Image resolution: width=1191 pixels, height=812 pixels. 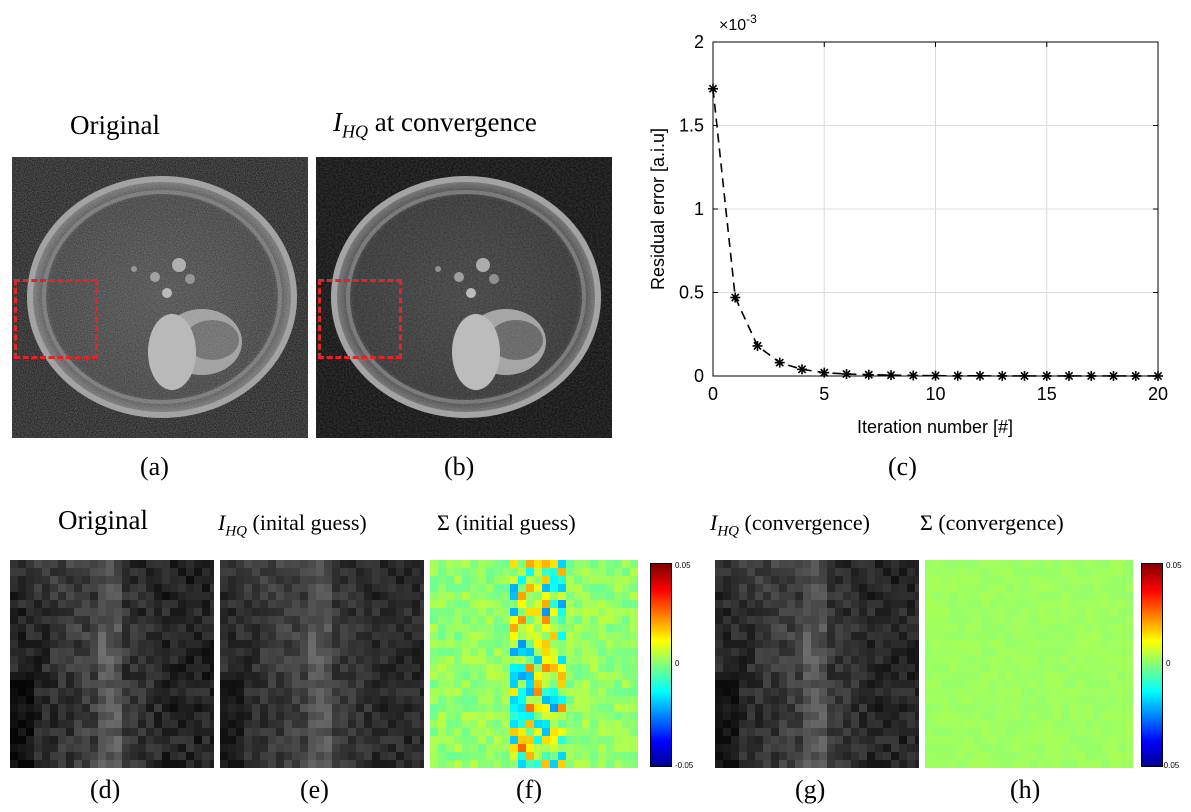 What do you see at coordinates (292, 525) in the screenshot?
I see `panel-e-title: IHQ (inital guess)` at bounding box center [292, 525].